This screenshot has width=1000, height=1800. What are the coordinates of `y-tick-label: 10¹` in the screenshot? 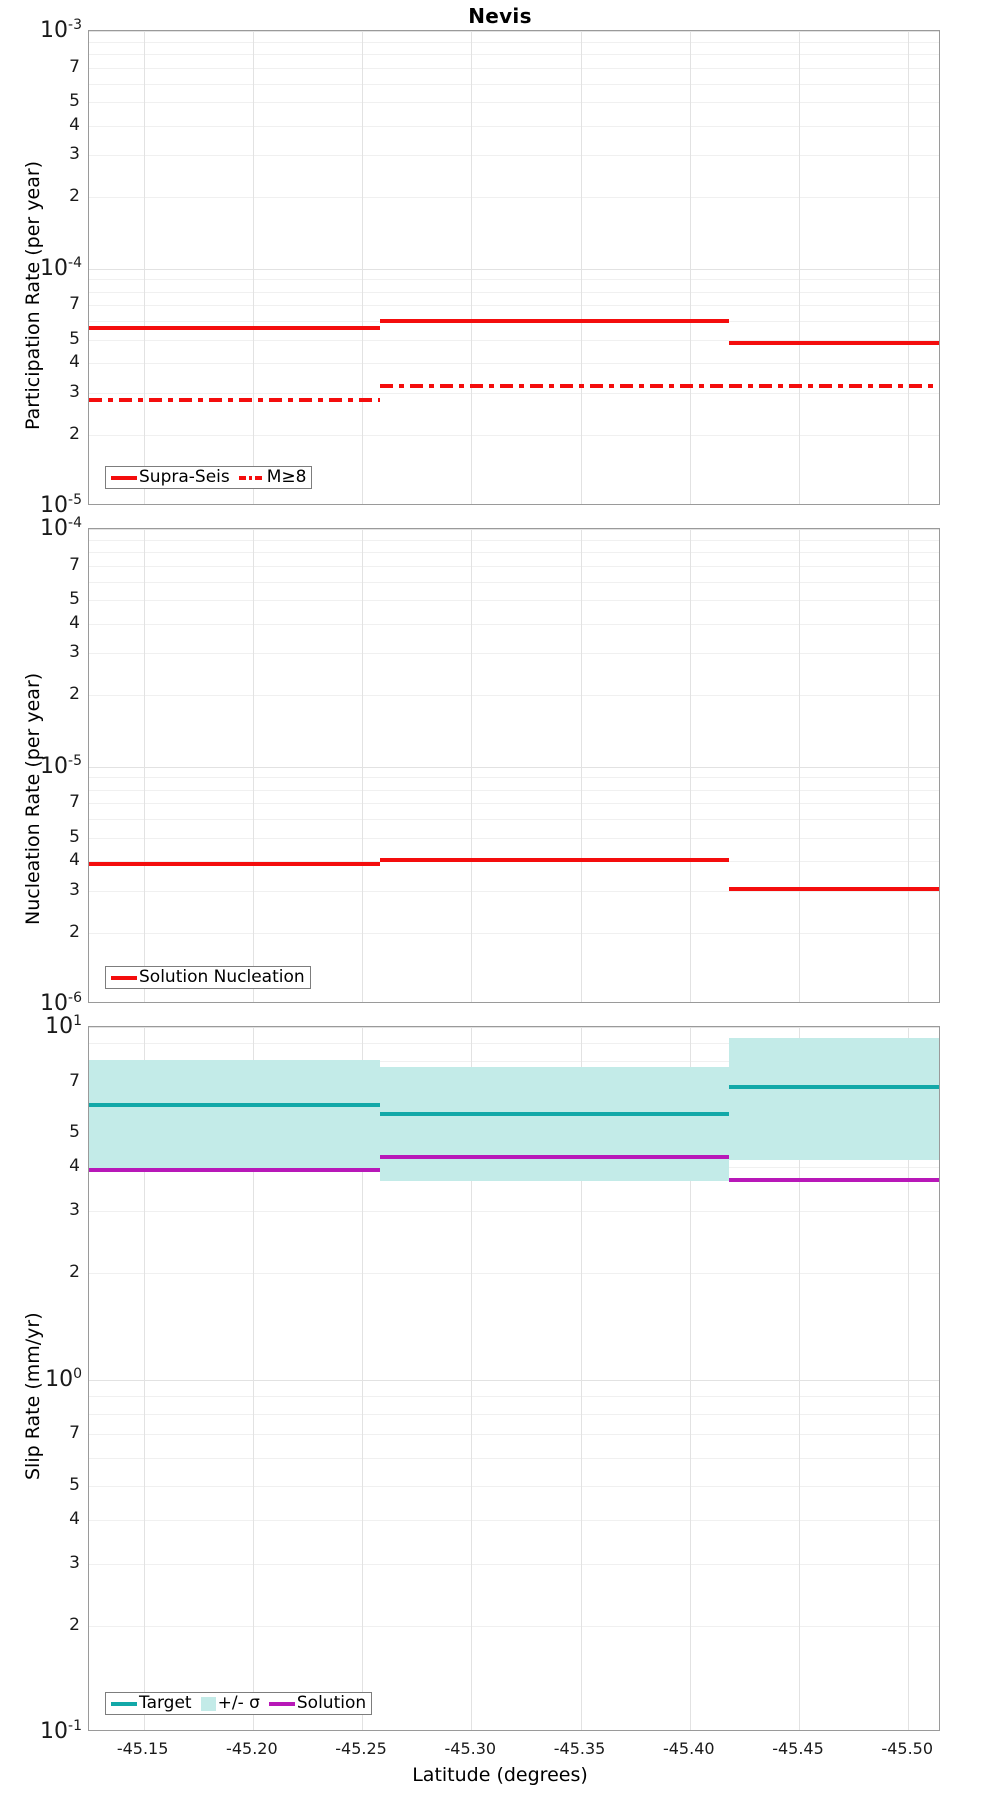 It's located at (63, 1026).